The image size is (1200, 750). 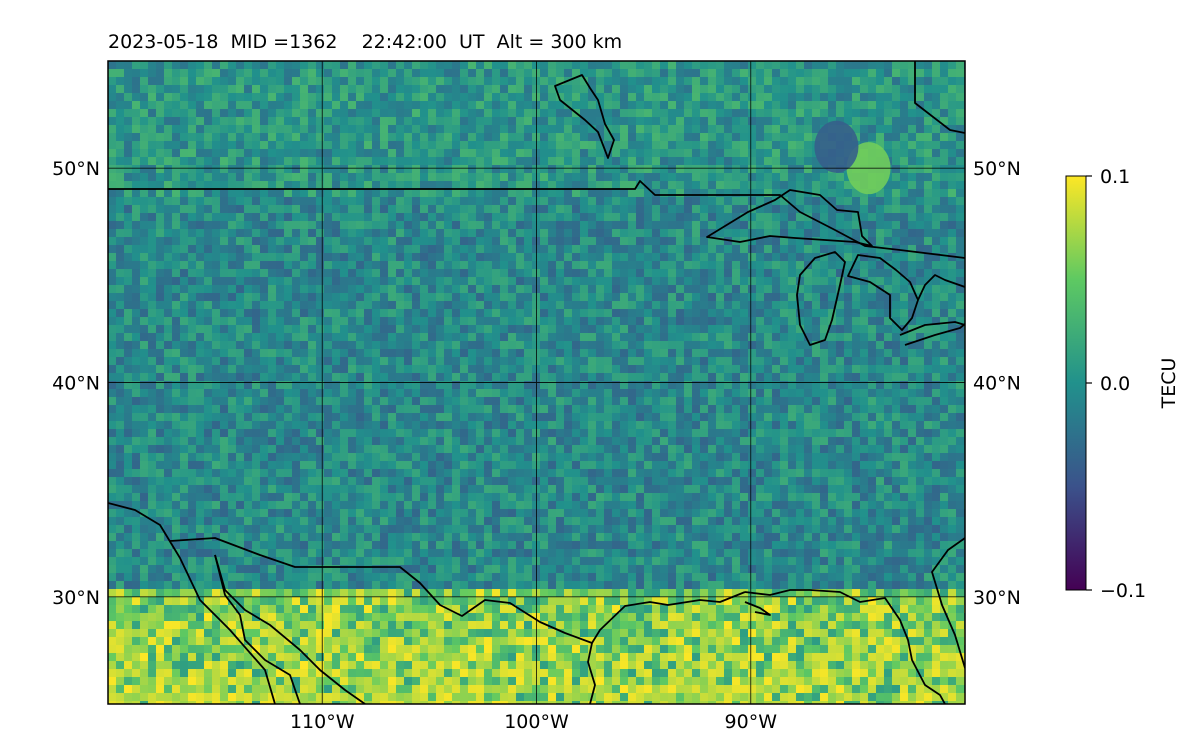 I want to click on california-coast, so click(x=192, y=603).